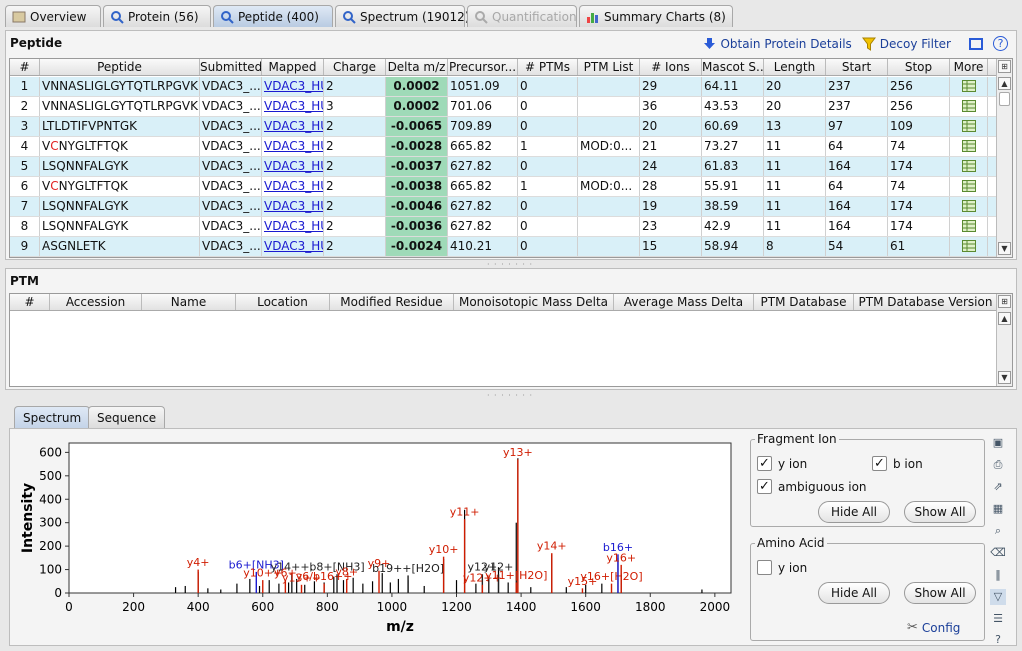 The image size is (1022, 651). What do you see at coordinates (1004, 340) in the screenshot?
I see `ptm-table-scrollbar: ⊞ ▲ ▼` at bounding box center [1004, 340].